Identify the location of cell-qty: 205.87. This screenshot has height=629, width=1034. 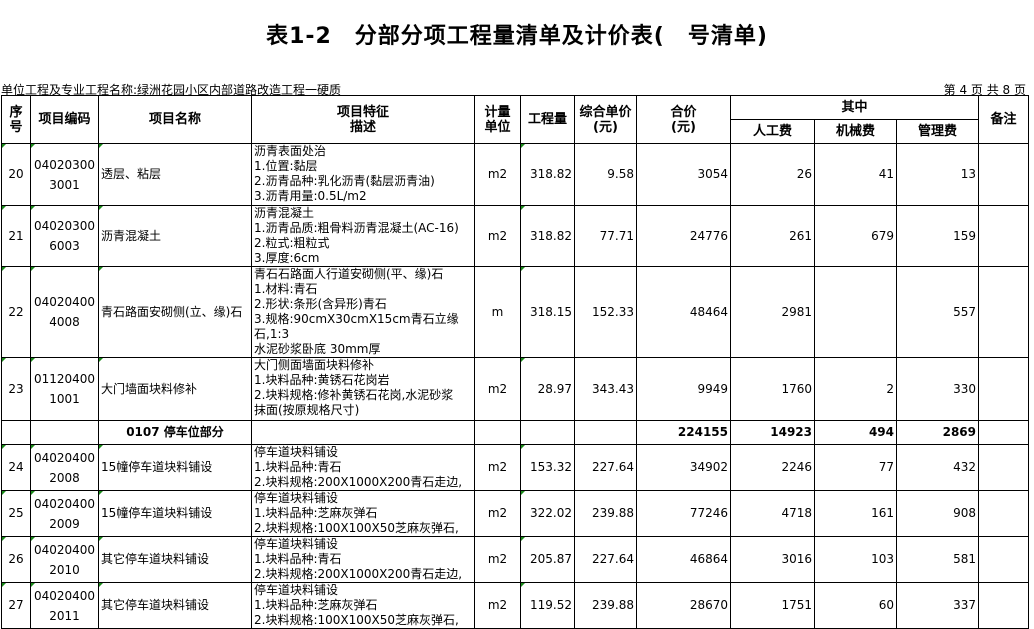
(547, 559).